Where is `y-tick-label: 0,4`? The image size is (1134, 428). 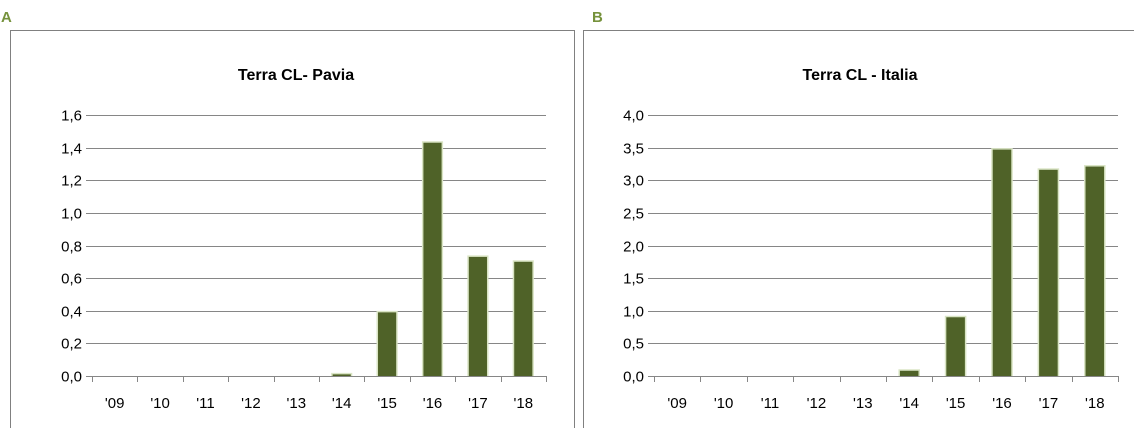 y-tick-label: 0,4 is located at coordinates (71, 312).